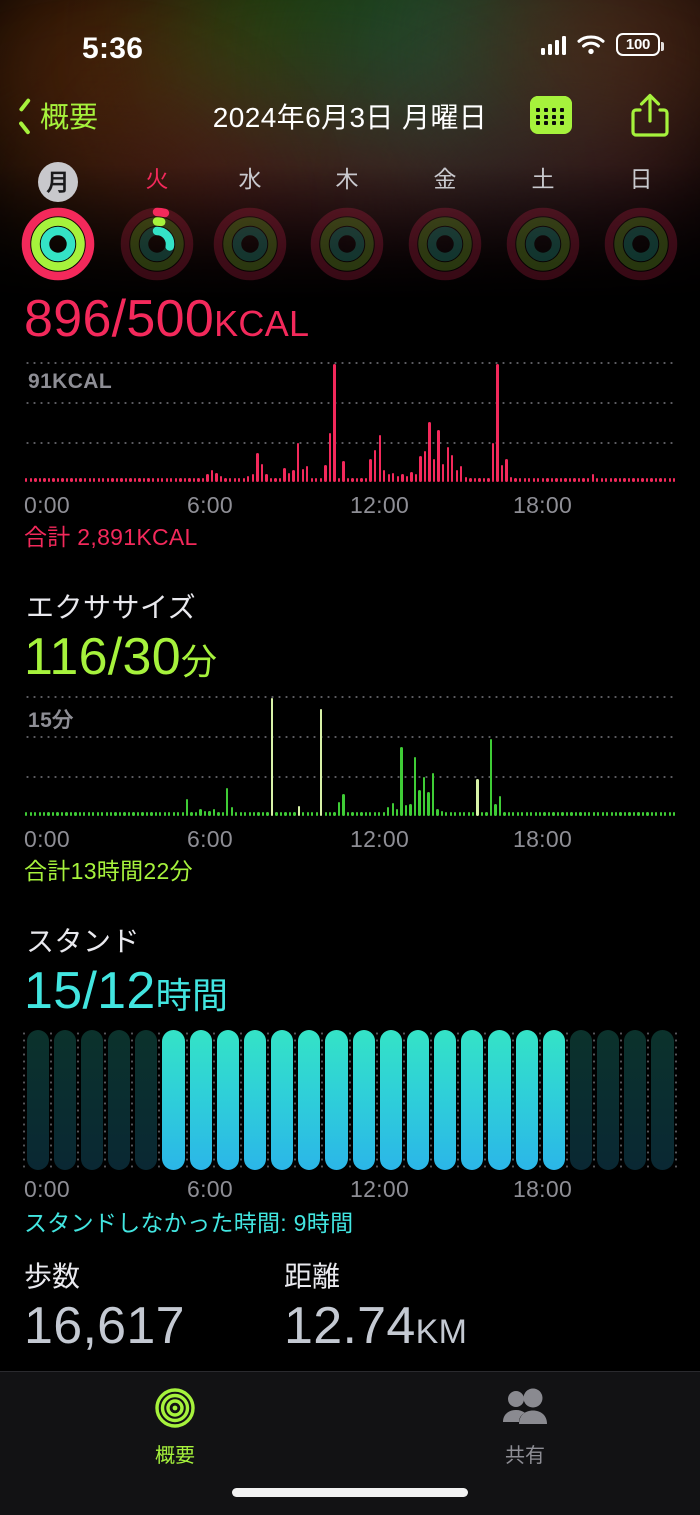  What do you see at coordinates (591, 45) in the screenshot?
I see `wifi-icon` at bounding box center [591, 45].